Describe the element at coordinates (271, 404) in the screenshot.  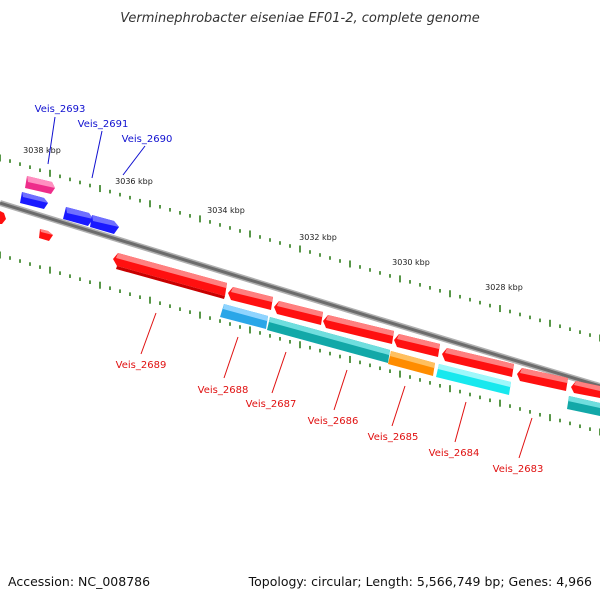
I see `gene-label-veis-2687: Veis_2687` at that location.